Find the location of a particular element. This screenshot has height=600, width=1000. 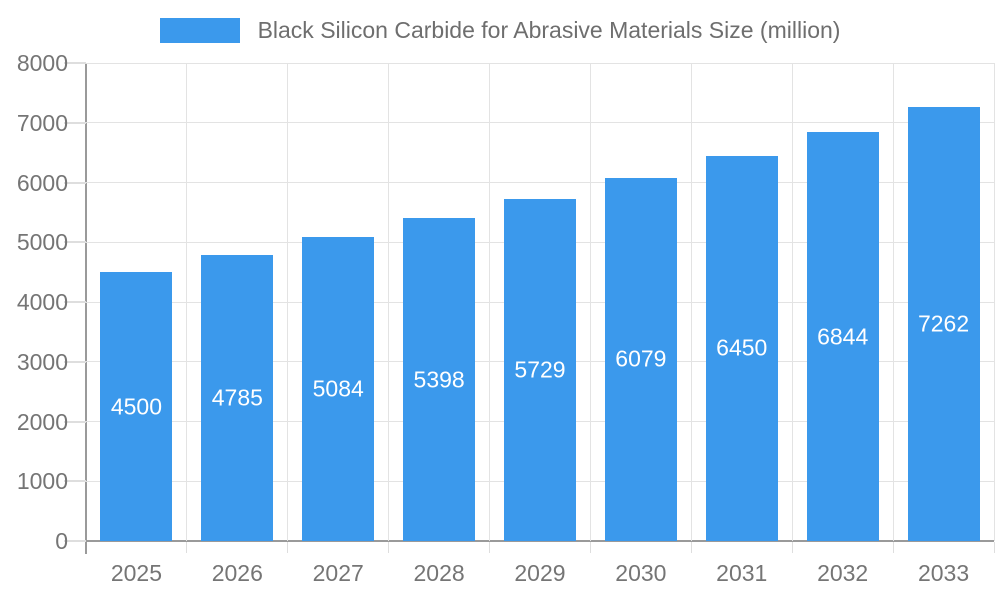

bar: 5084 is located at coordinates (338, 389).